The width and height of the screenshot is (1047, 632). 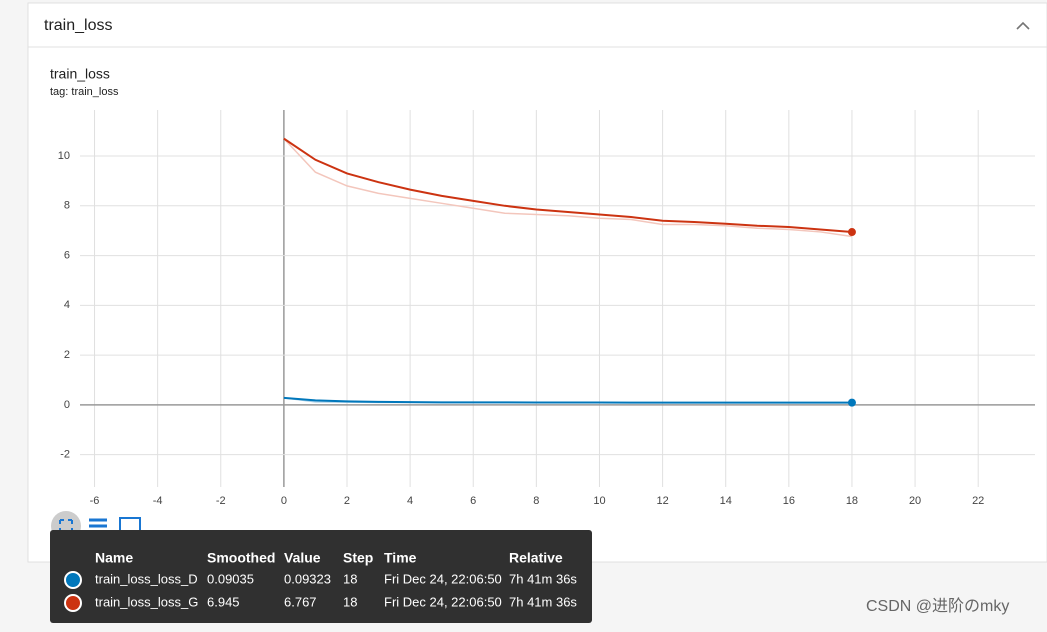 What do you see at coordinates (84, 92) in the screenshot?
I see `chart-subtitle: tag: train_loss` at bounding box center [84, 92].